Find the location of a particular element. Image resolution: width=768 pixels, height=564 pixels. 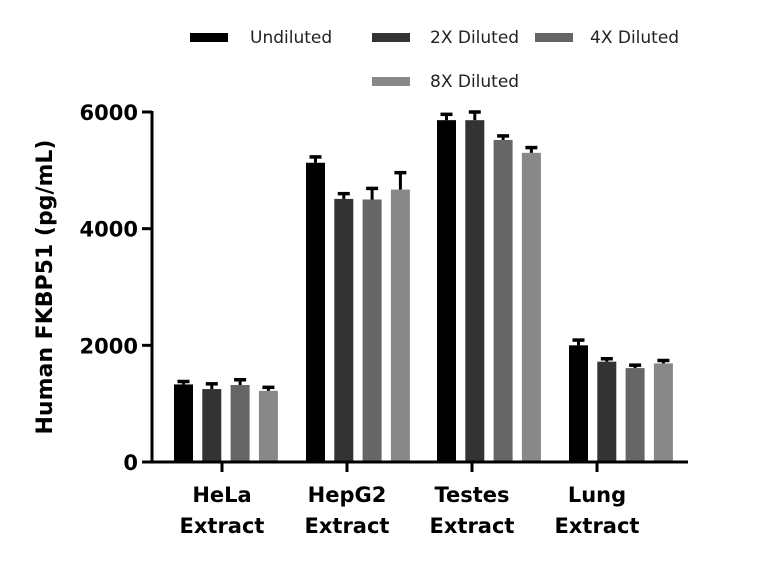

x-tick-label: HepG2 Extract is located at coordinates (347, 510).